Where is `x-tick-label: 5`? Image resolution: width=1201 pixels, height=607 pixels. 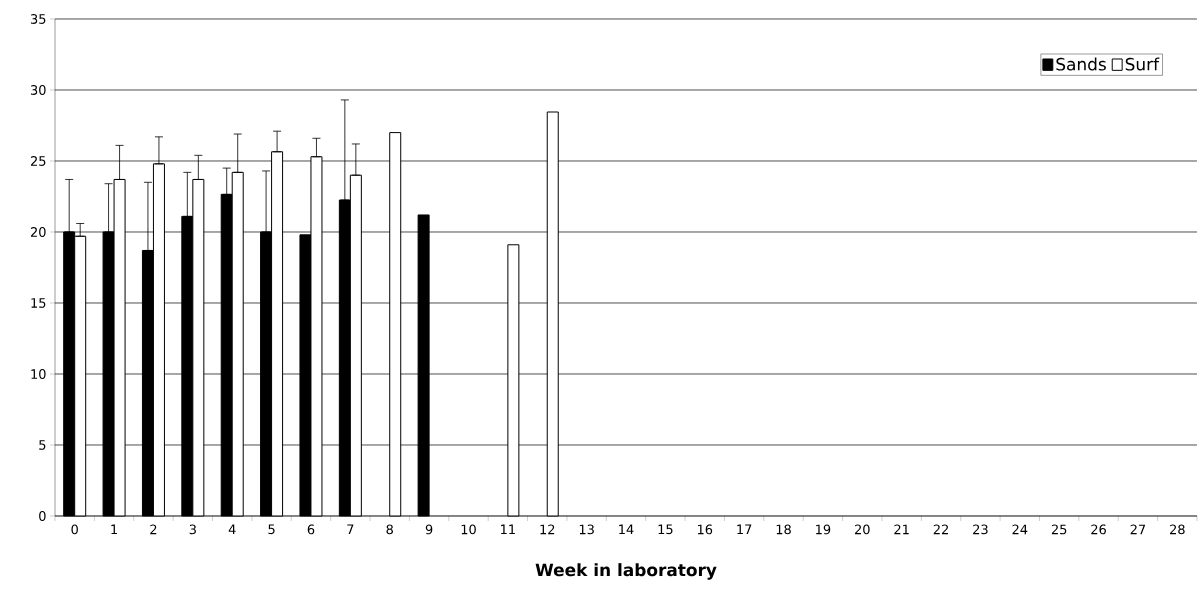
x-tick-label: 5 is located at coordinates (271, 529).